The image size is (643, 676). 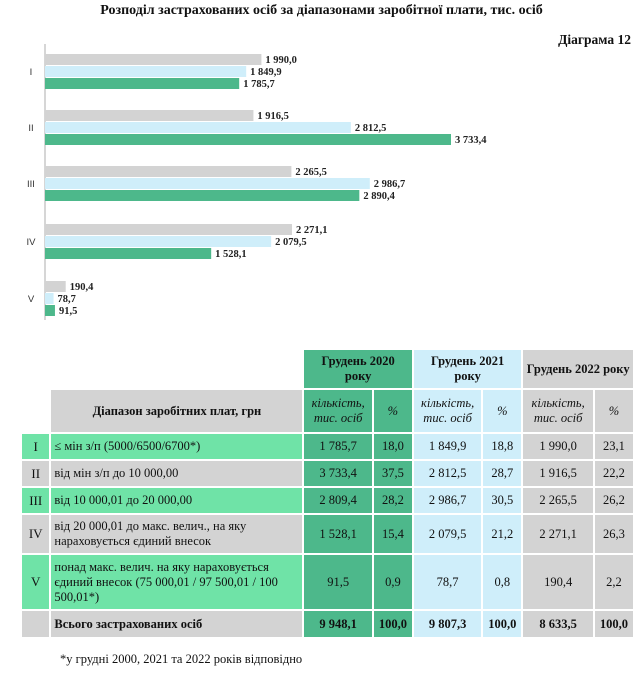 I want to click on cell: 1 916,5, so click(x=558, y=473).